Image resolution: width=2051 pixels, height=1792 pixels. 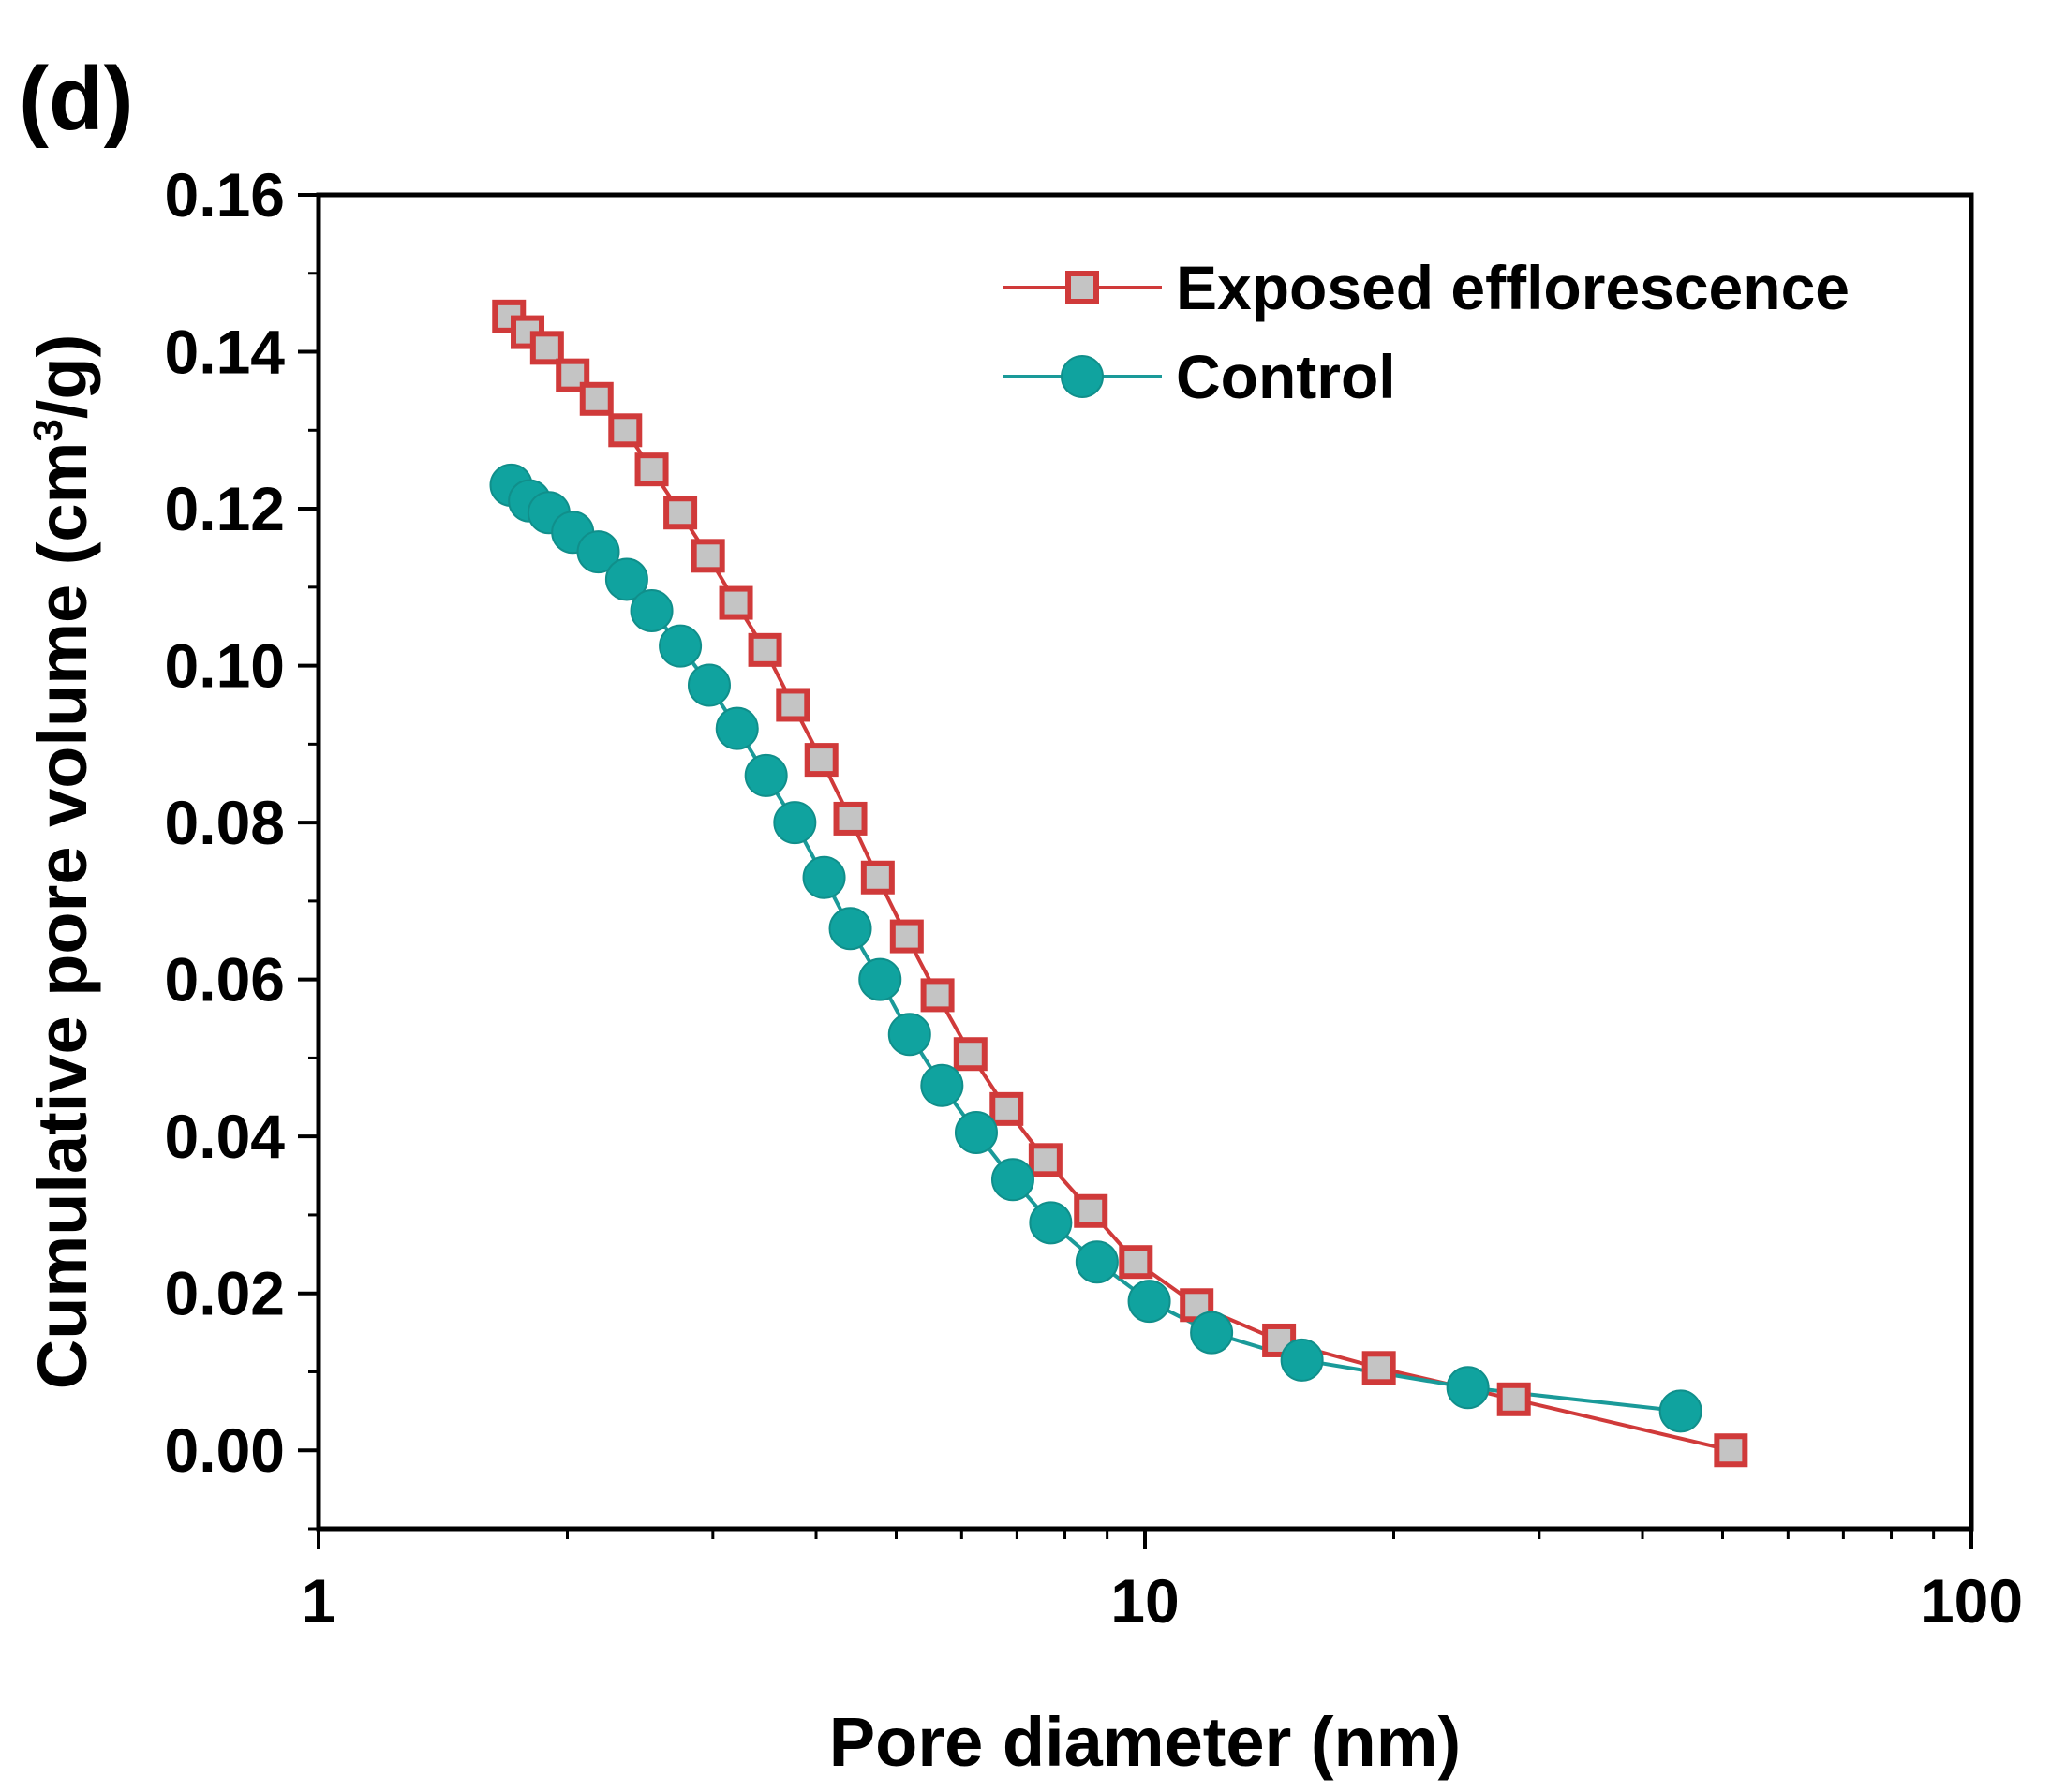 I want to click on panel-label: (d), so click(x=76, y=99).